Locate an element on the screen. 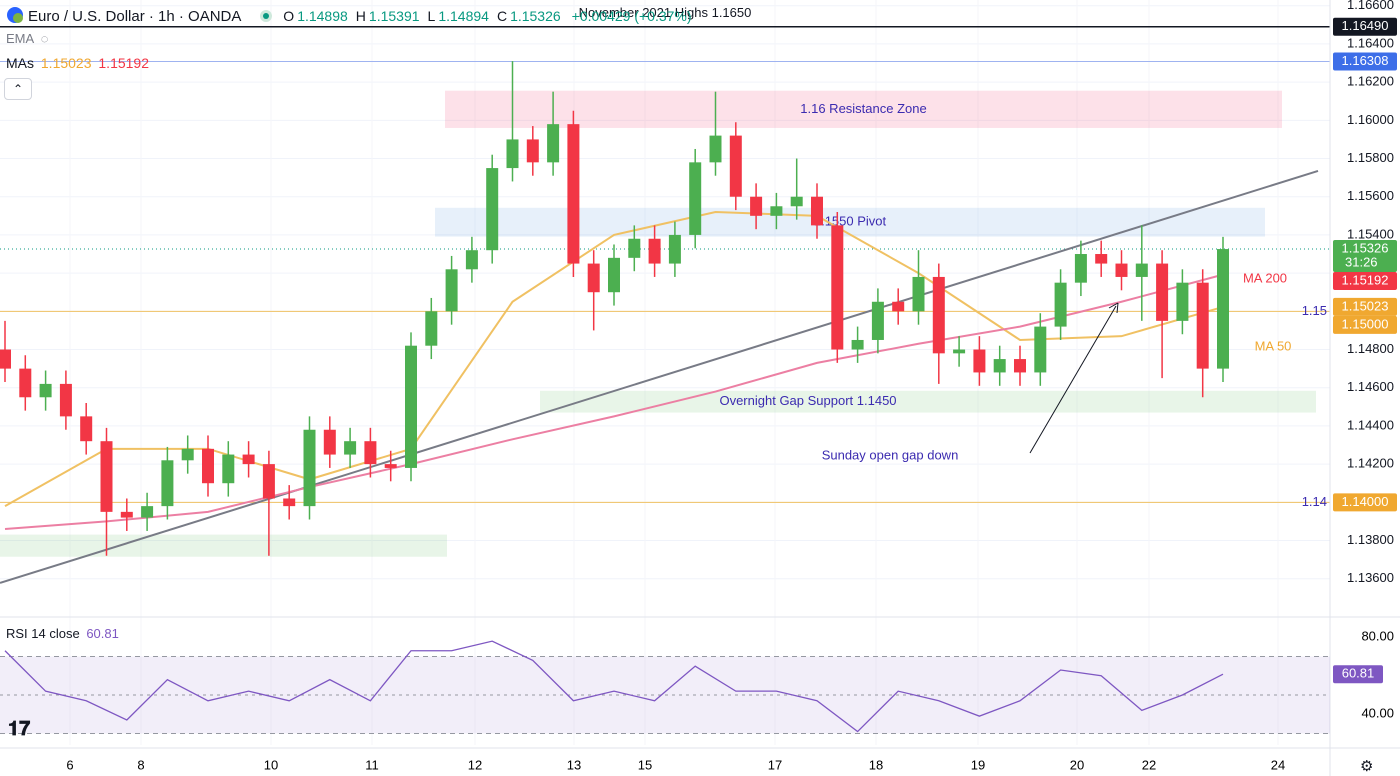 The height and width of the screenshot is (776, 1400). ma-label: MA 50 is located at coordinates (1273, 345).